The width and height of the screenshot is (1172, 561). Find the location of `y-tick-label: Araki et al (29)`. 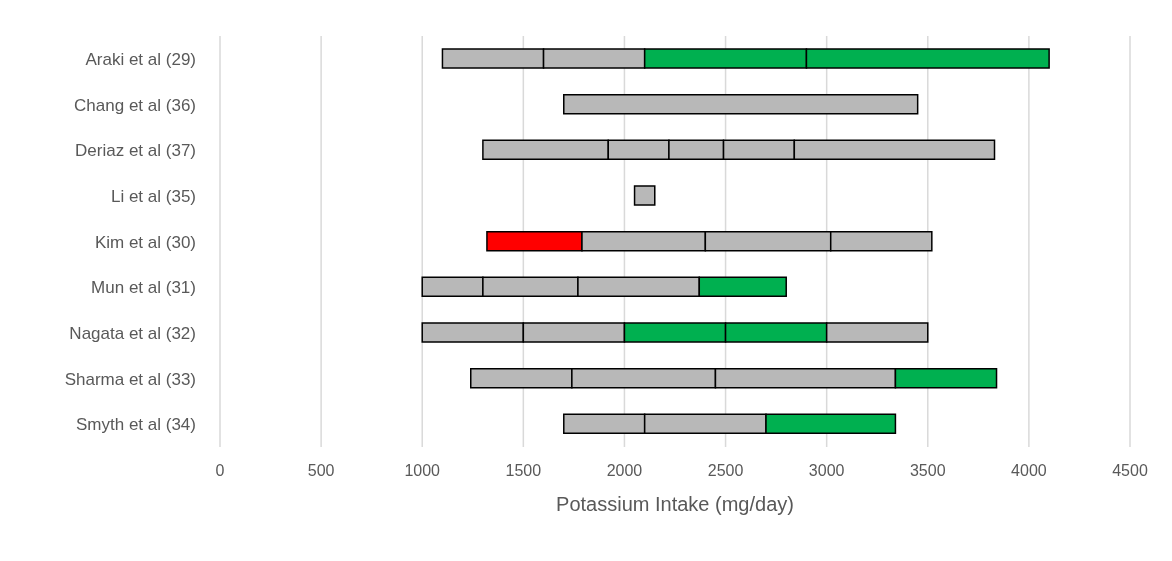

y-tick-label: Araki et al (29) is located at coordinates (140, 59).